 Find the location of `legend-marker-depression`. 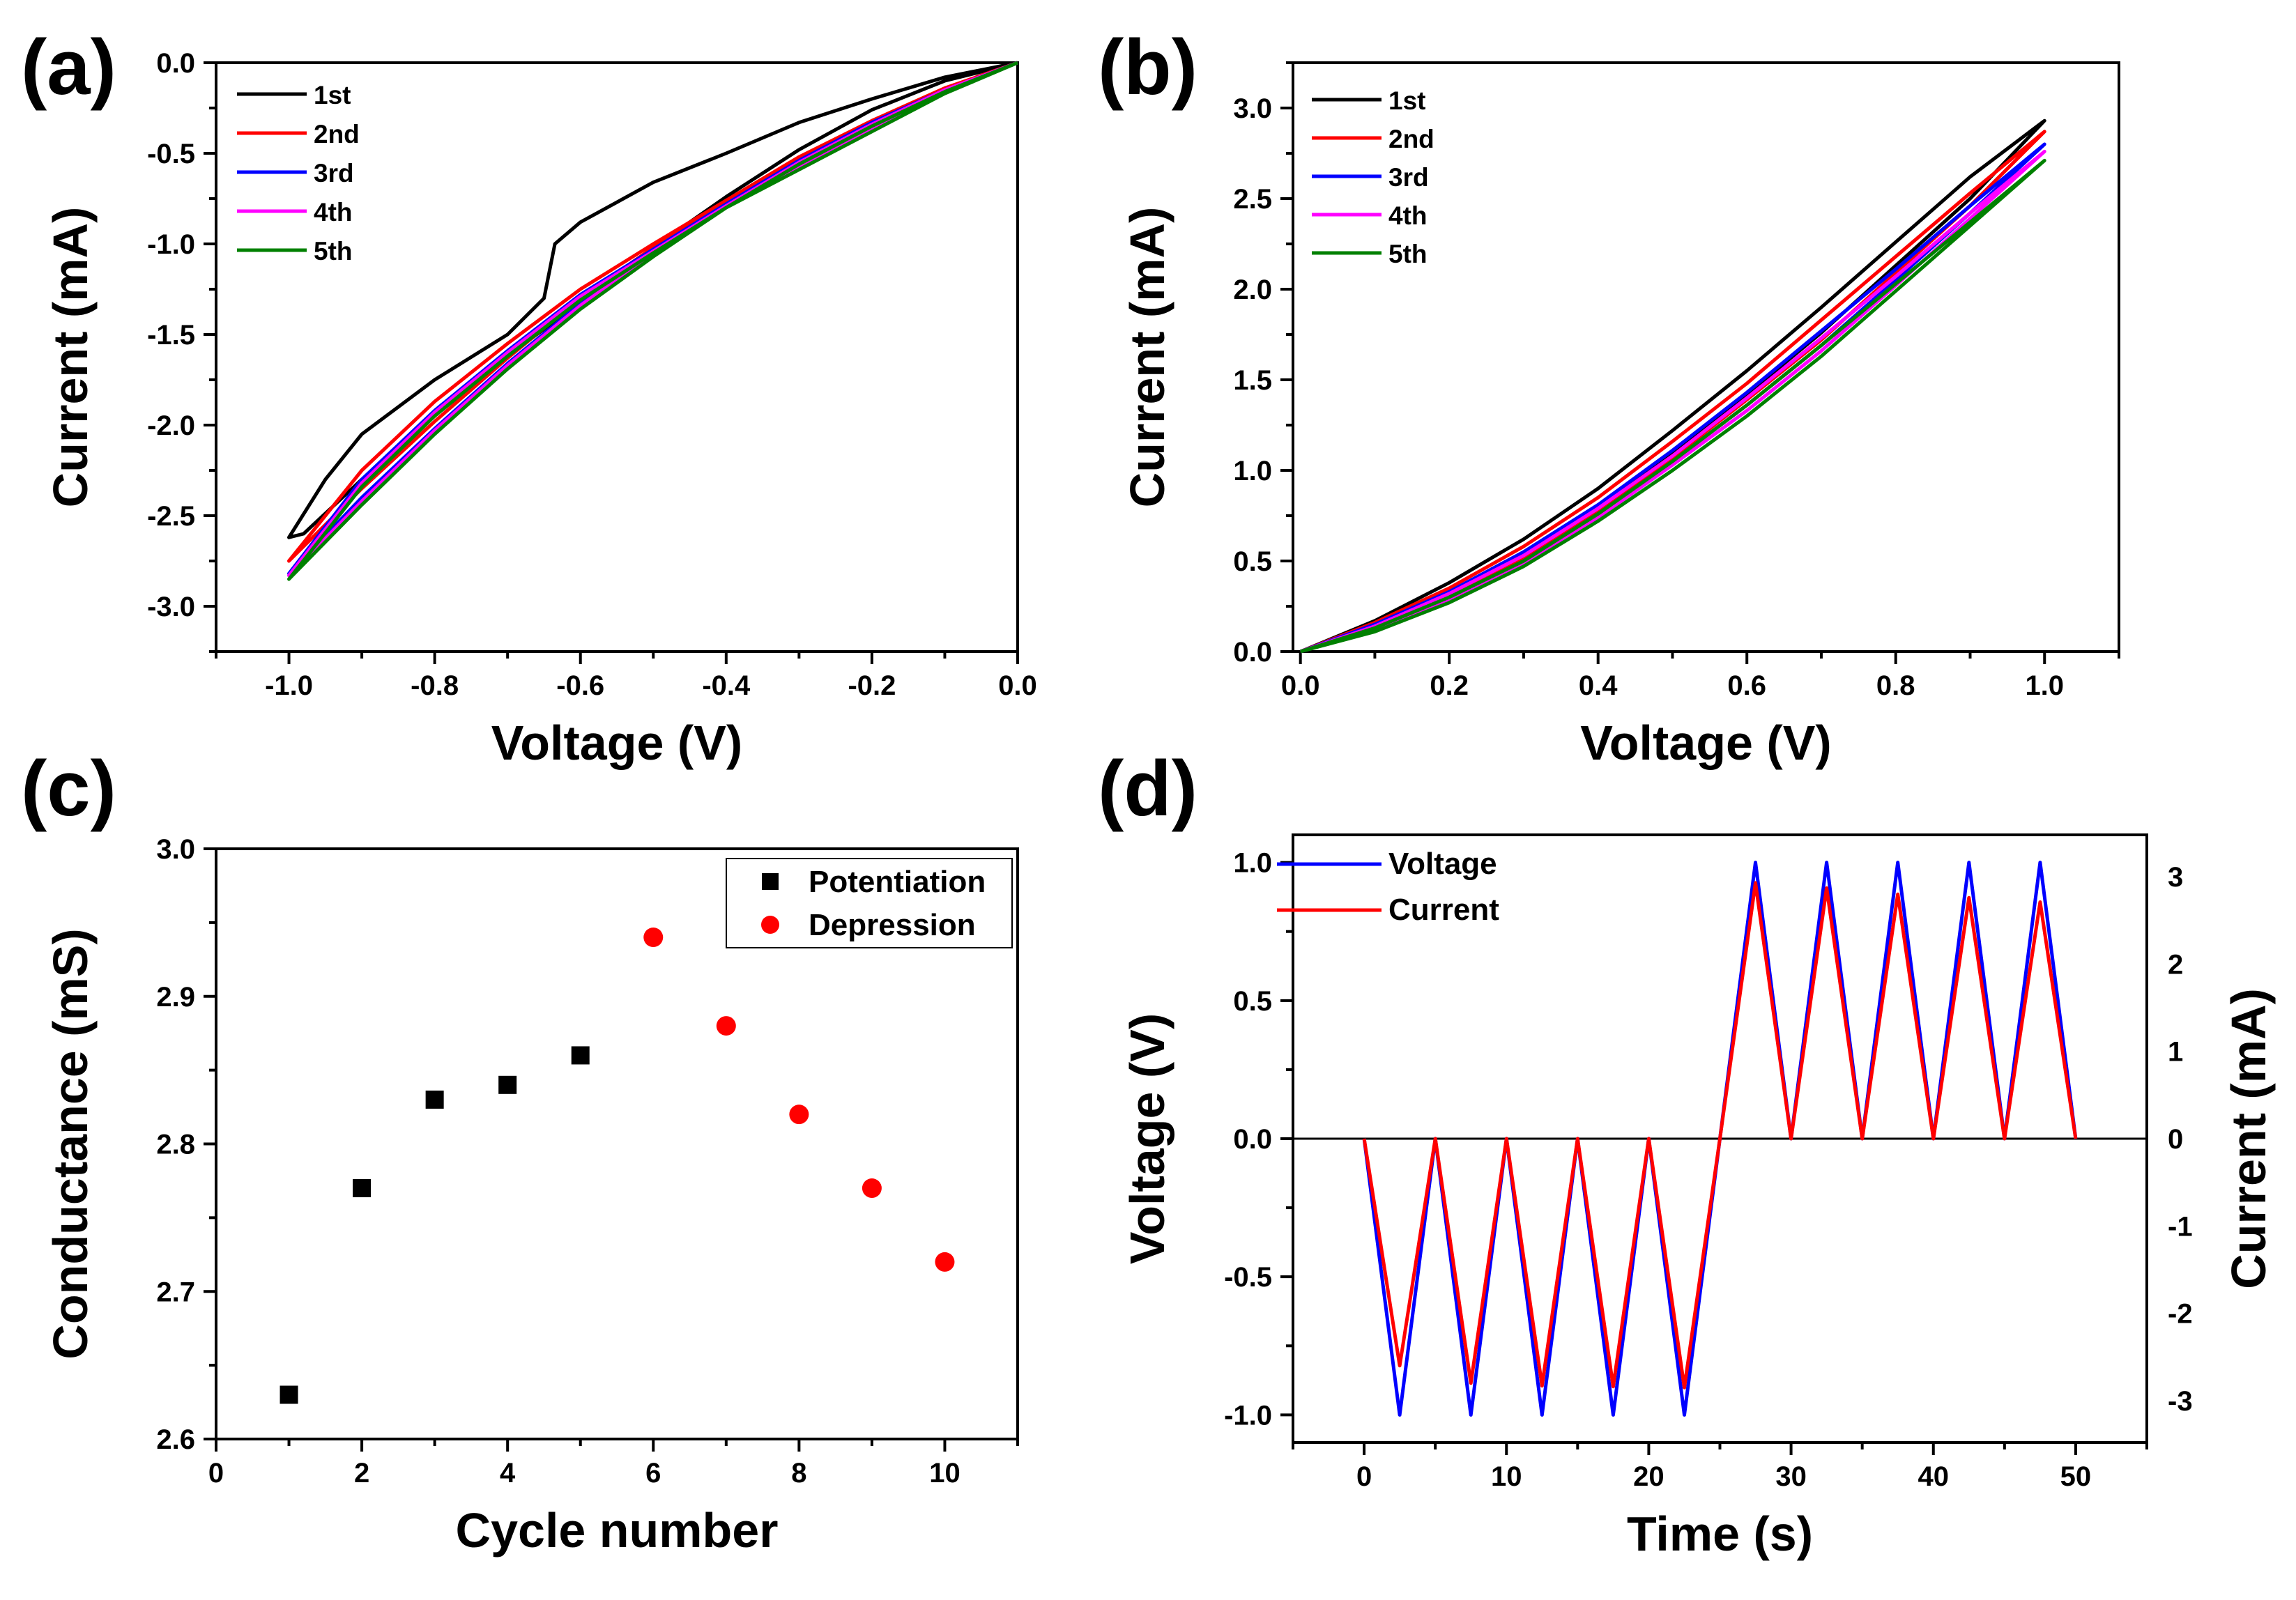

legend-marker-depression is located at coordinates (770, 925).